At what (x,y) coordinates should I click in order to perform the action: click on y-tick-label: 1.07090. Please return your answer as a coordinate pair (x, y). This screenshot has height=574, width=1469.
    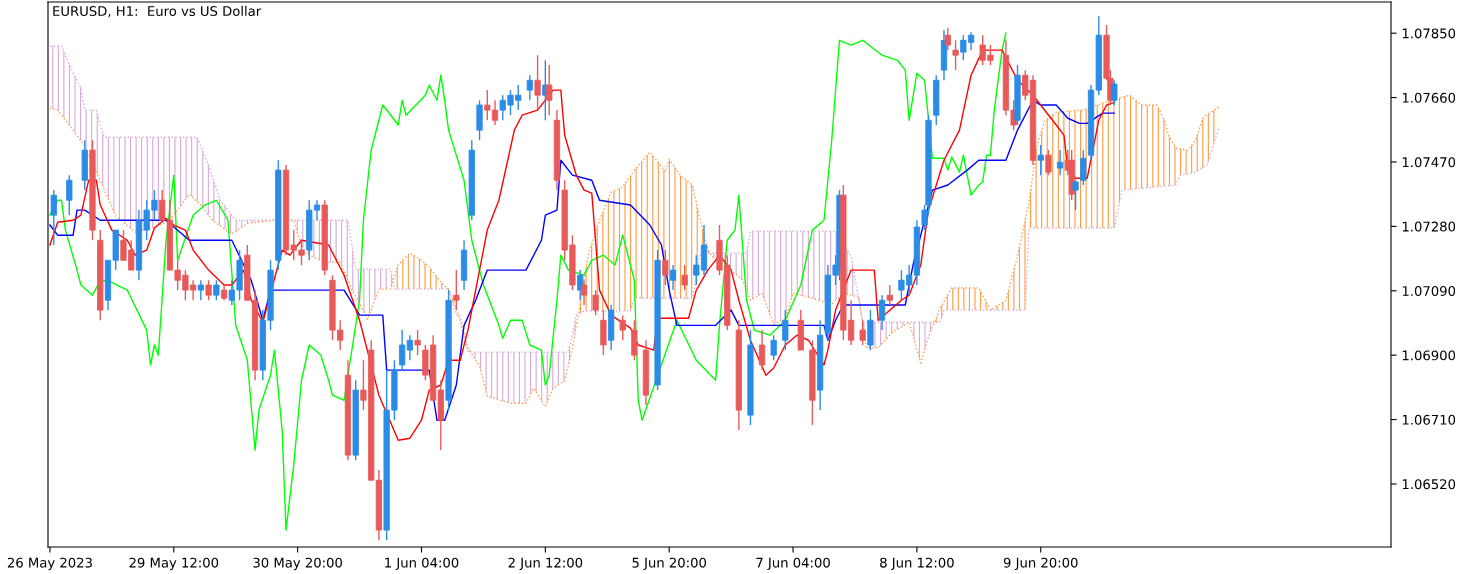
    Looking at the image, I should click on (1429, 290).